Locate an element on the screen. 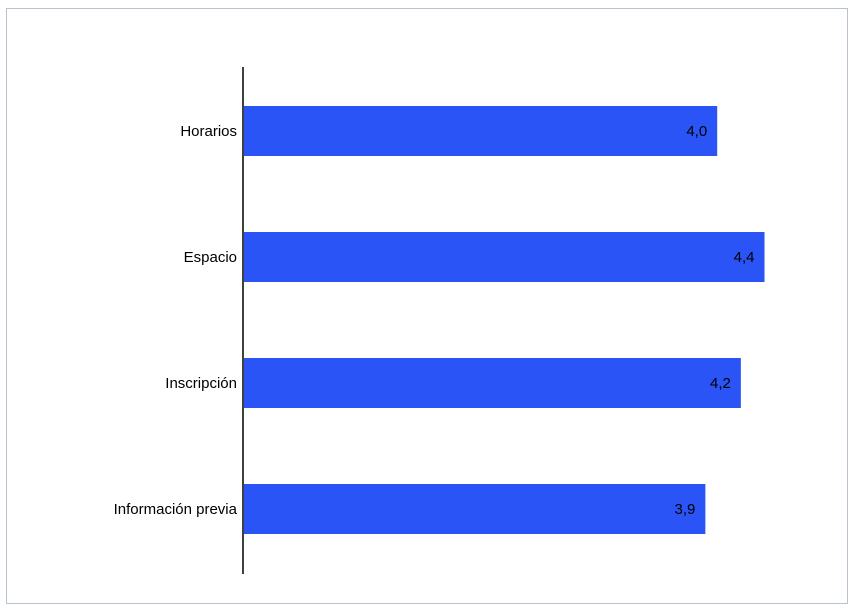  category-label: Horarios is located at coordinates (208, 131).